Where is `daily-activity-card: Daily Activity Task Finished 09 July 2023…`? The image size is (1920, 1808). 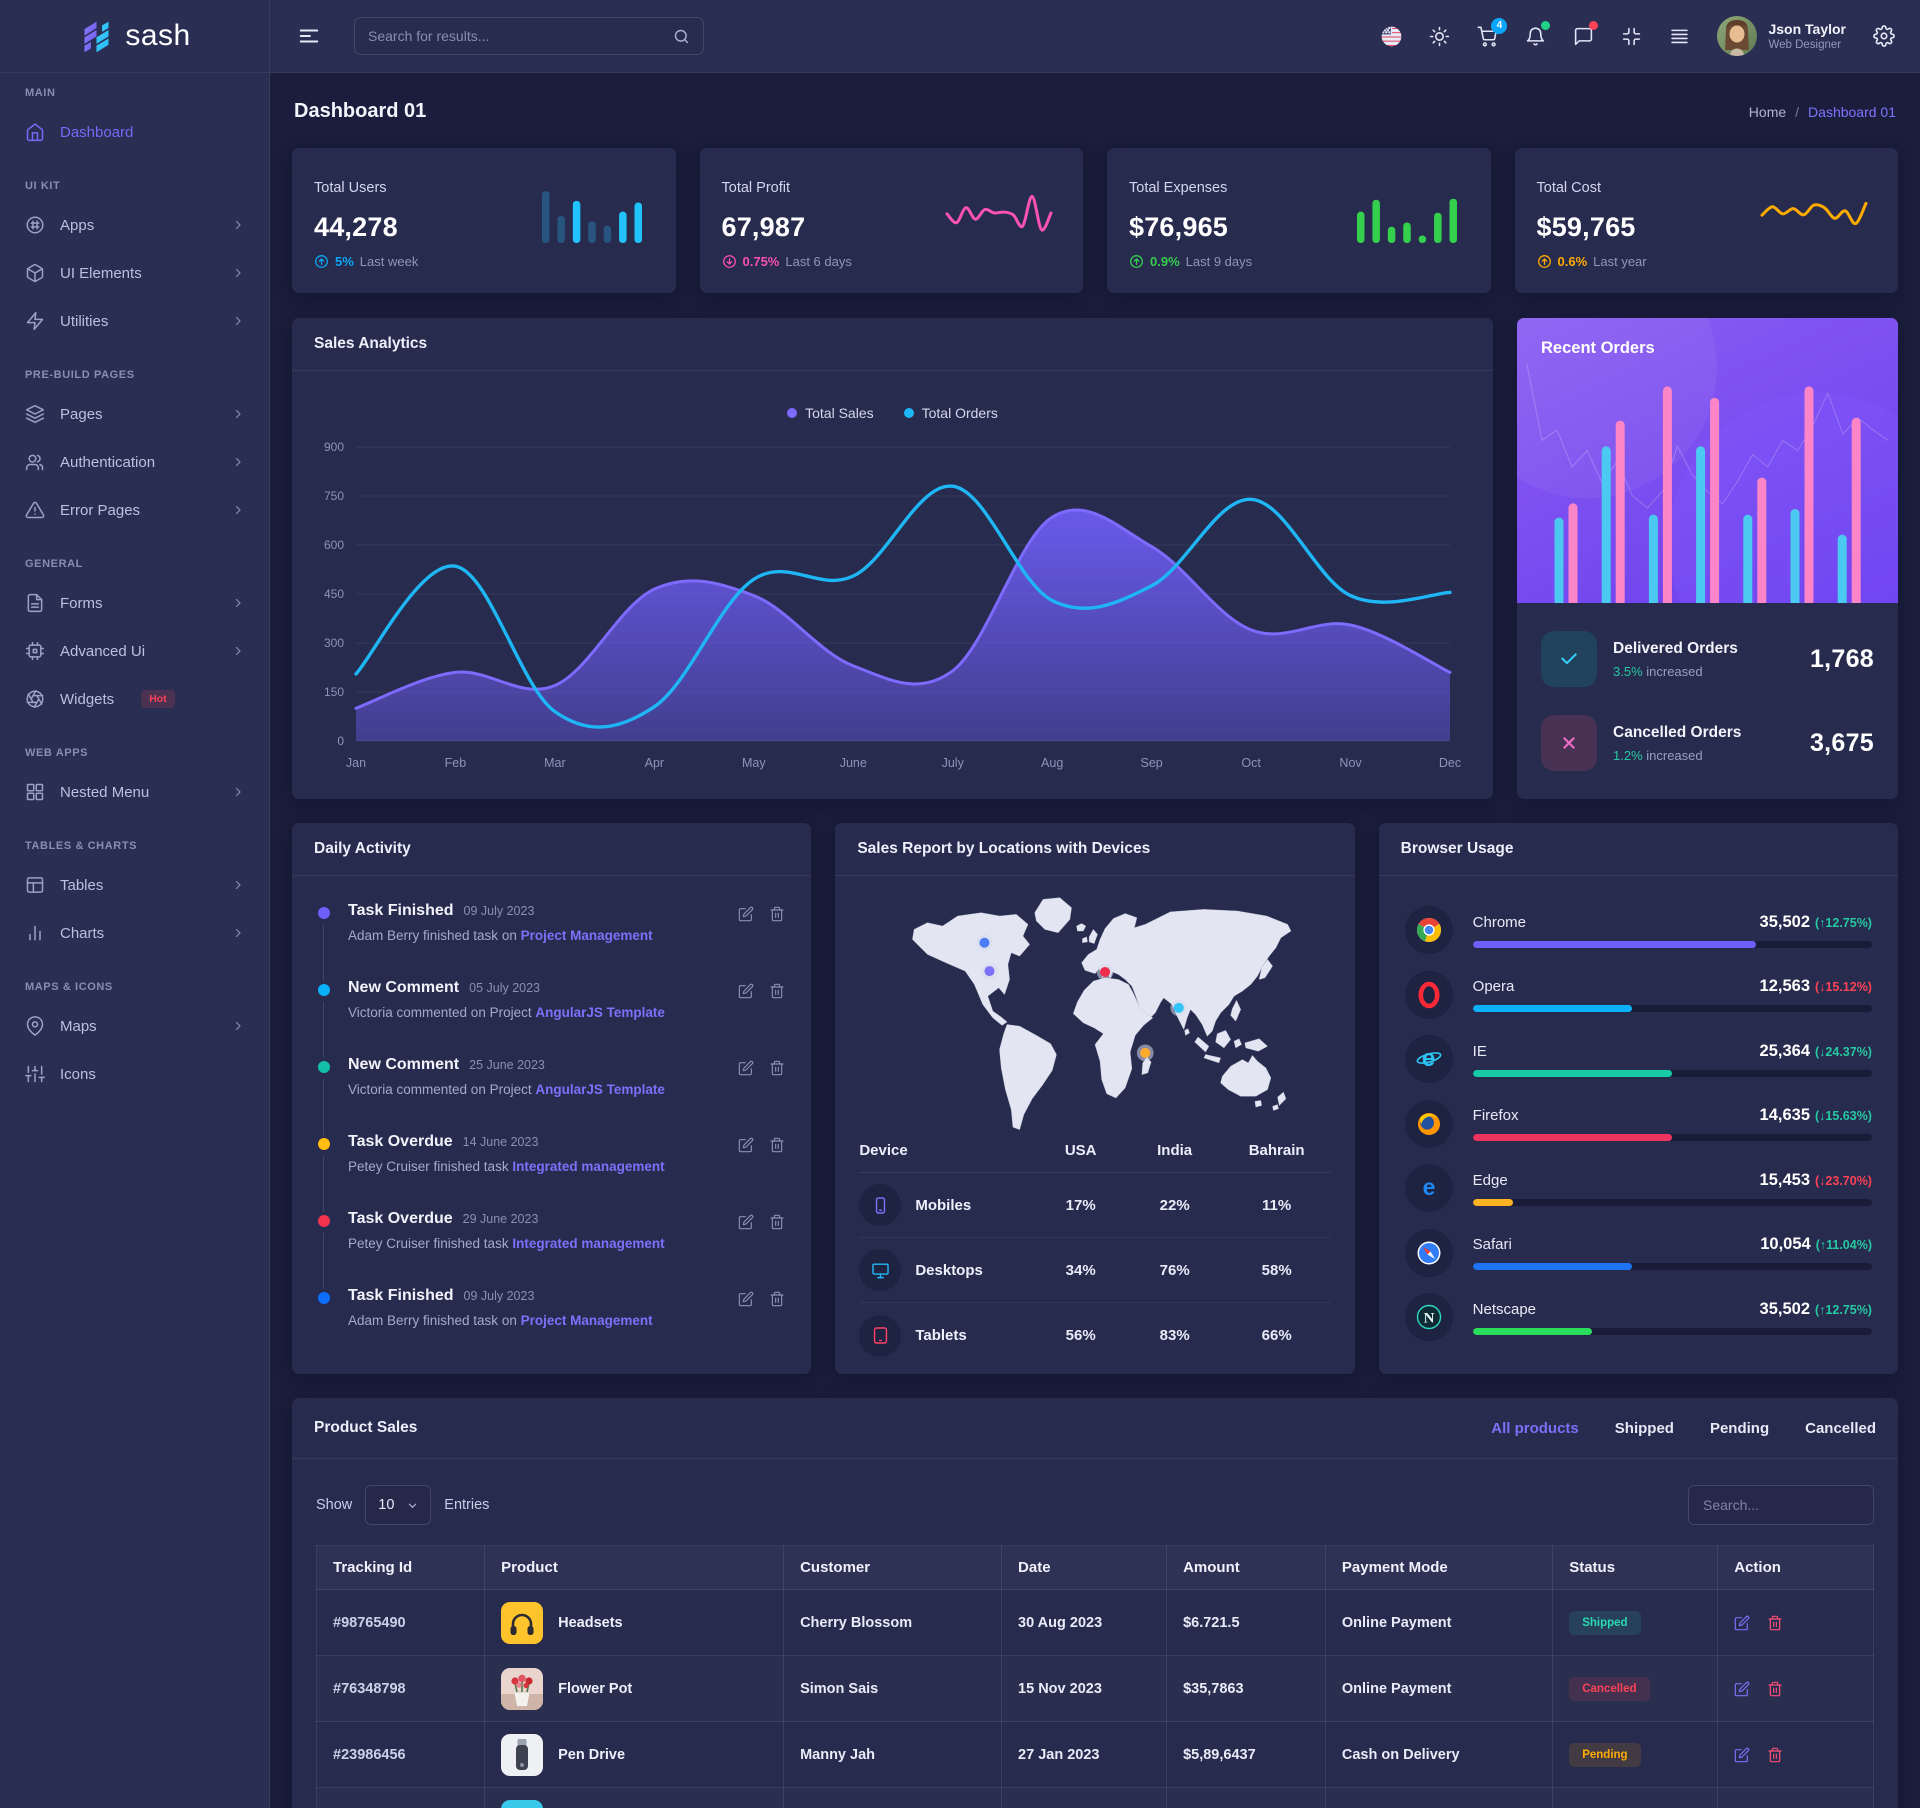
daily-activity-card: Daily Activity Task Finished 09 July 2023… is located at coordinates (552, 1098).